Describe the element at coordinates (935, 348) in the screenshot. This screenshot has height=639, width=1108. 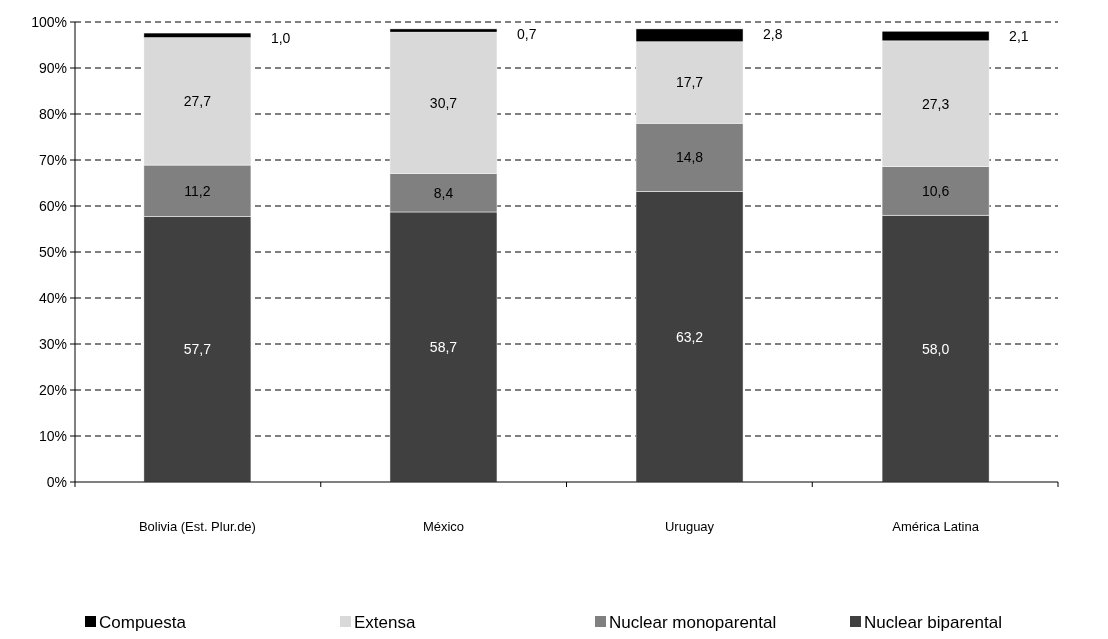
I see `text: 58,0` at that location.